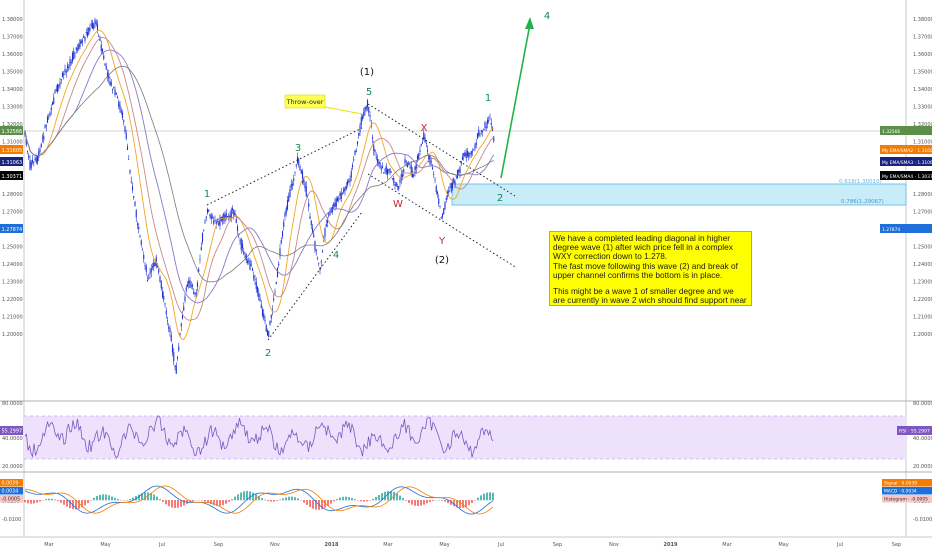 The width and height of the screenshot is (932, 550). I want to click on macd-tag-text: Histogram · -0.0005, so click(906, 500).